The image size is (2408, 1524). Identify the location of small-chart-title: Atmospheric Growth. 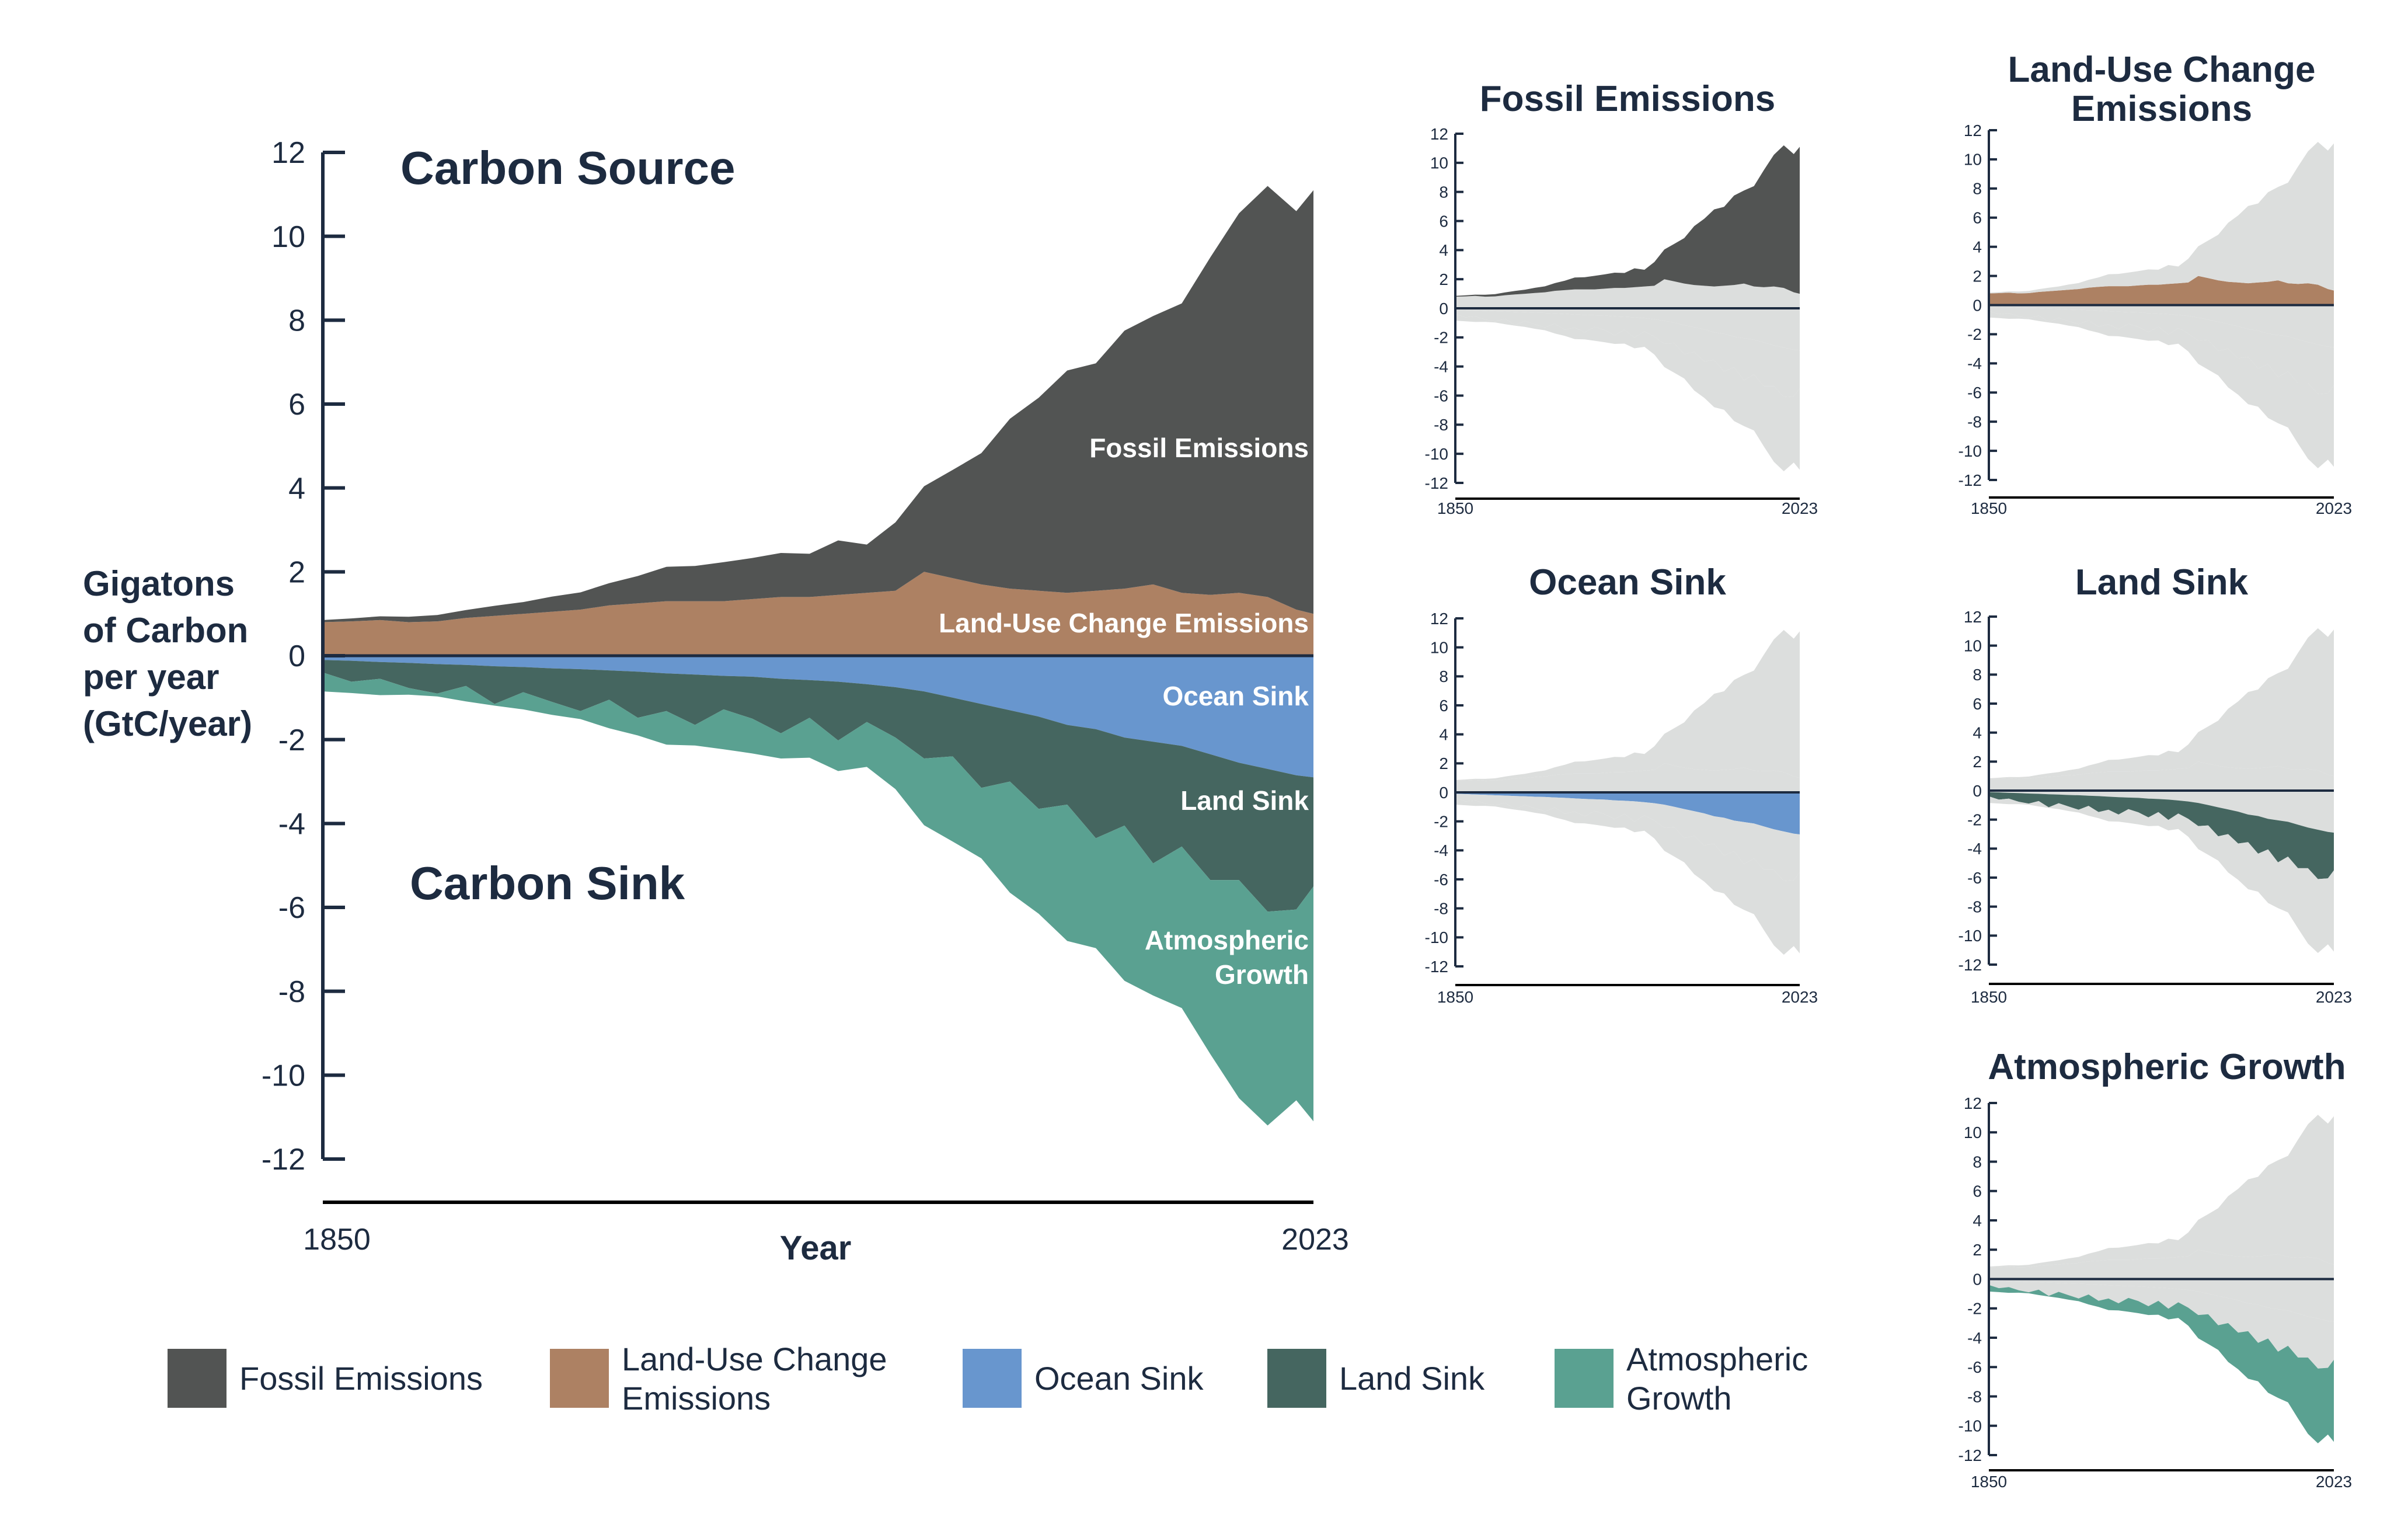
(2167, 1067).